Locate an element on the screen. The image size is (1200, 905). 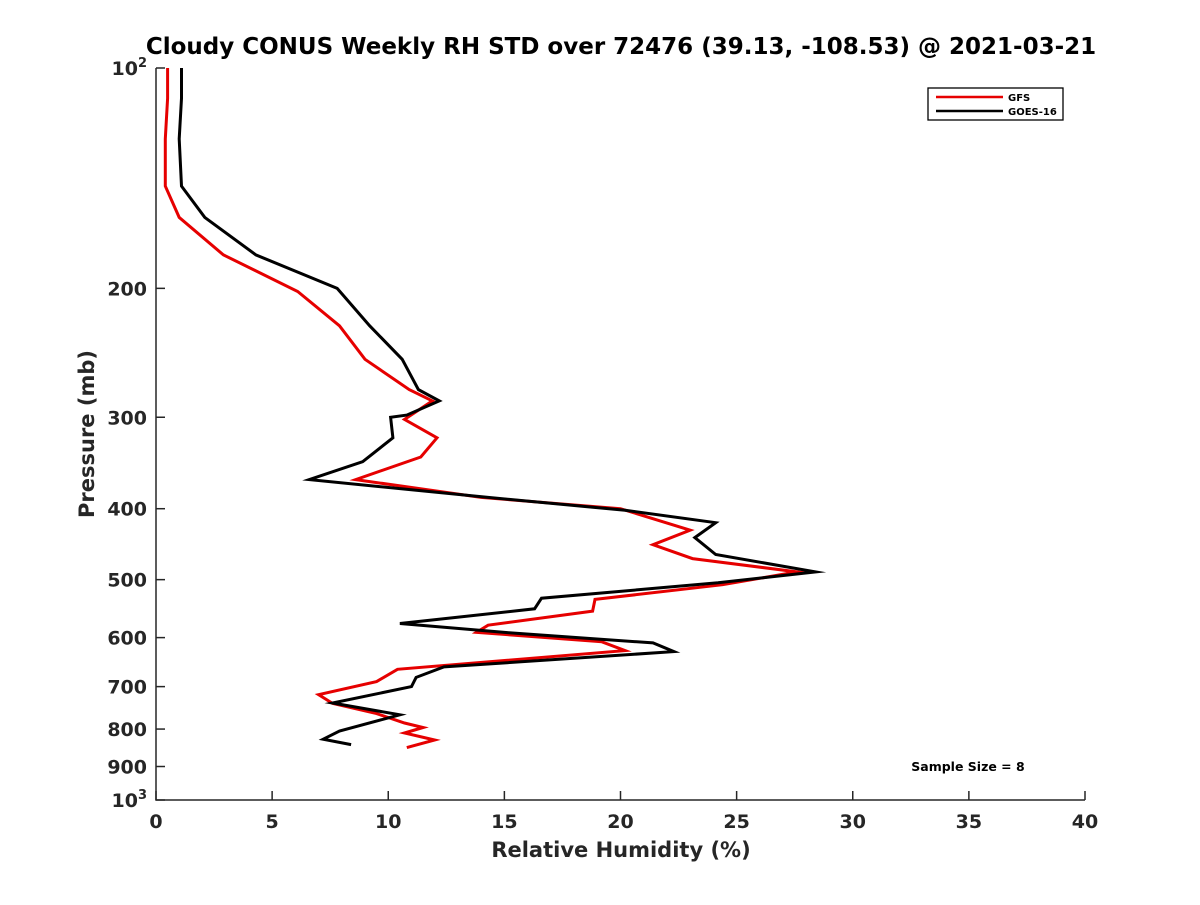
y-tick-label: 900 is located at coordinates (127, 768).